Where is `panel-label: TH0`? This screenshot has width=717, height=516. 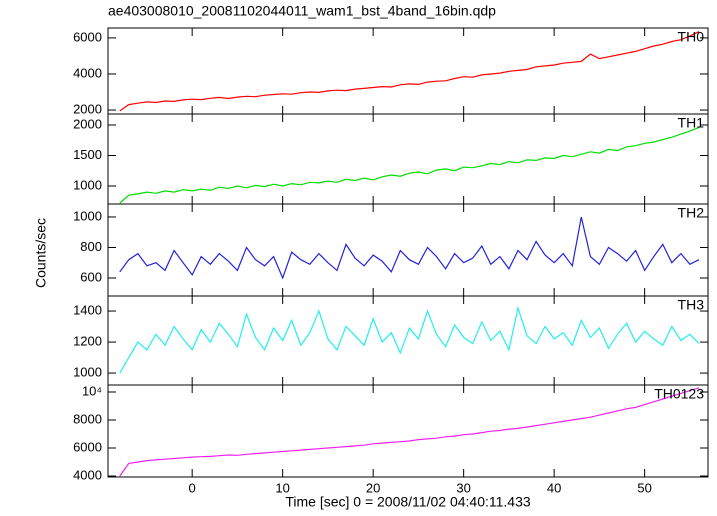 panel-label: TH0 is located at coordinates (691, 37).